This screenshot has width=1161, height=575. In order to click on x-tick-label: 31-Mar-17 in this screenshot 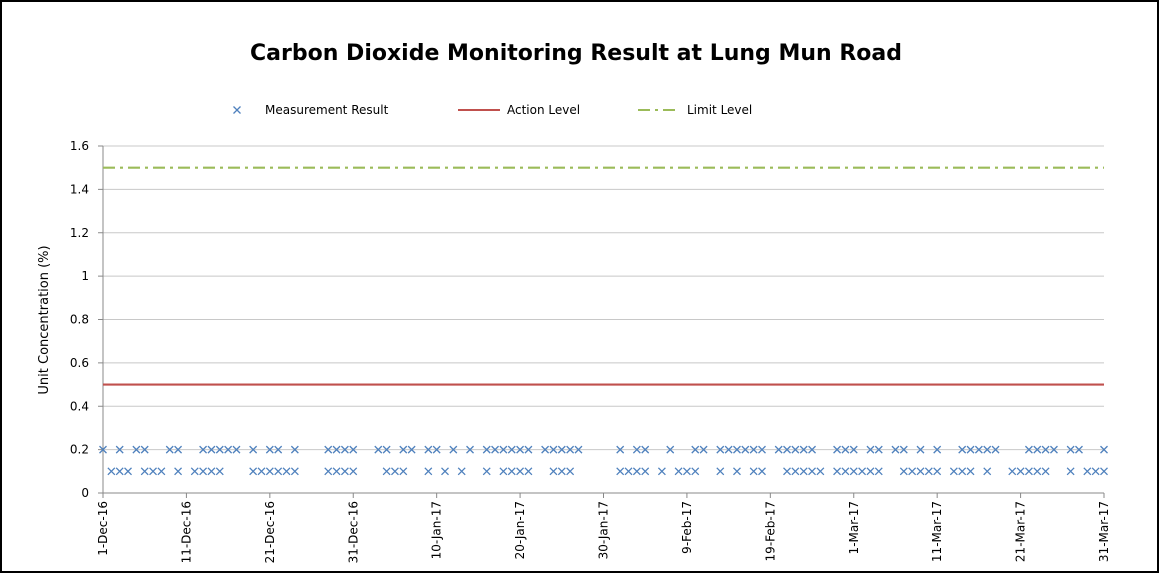, I will do `click(1104, 531)`.